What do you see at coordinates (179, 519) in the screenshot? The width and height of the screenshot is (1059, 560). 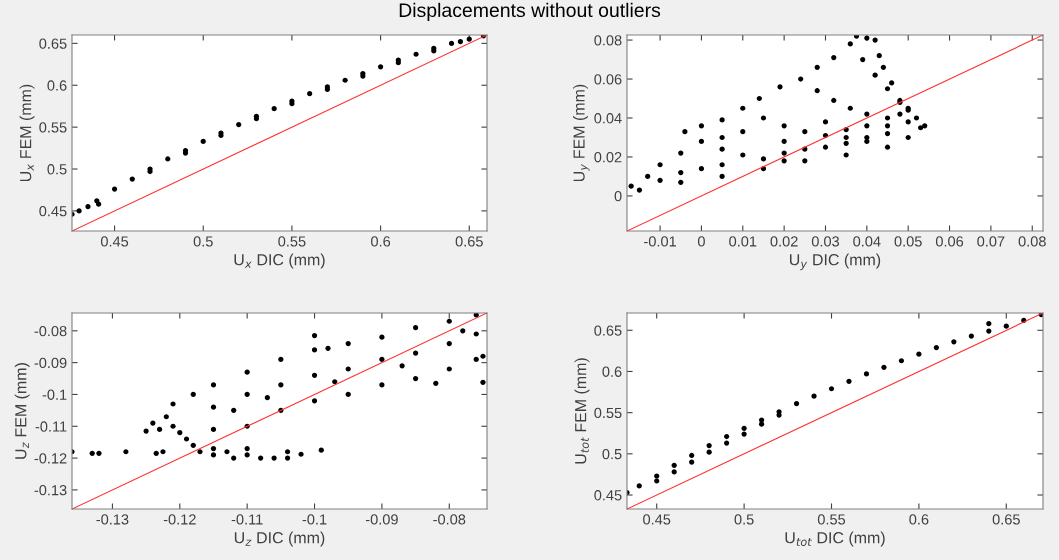 I see `x-tick-label: -0.12` at bounding box center [179, 519].